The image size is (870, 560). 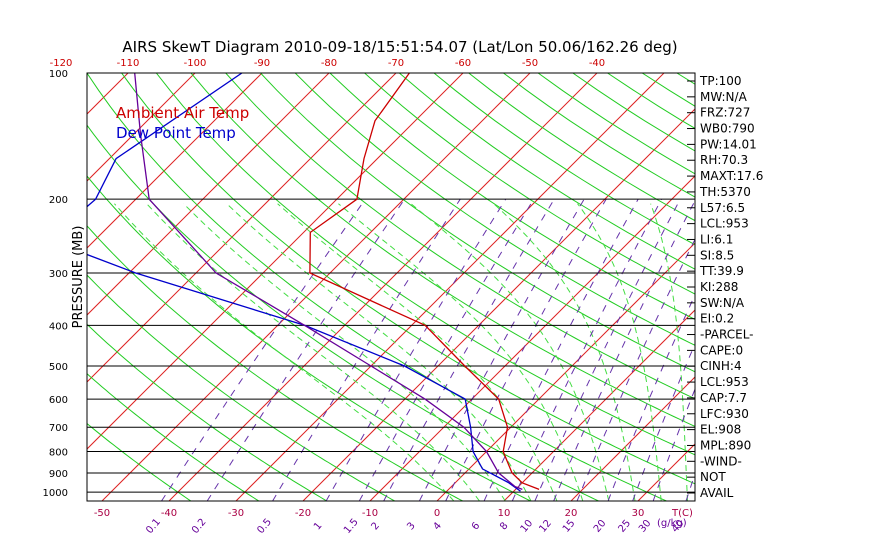 I want to click on mixing-ratio-label: 3, so click(x=411, y=526).